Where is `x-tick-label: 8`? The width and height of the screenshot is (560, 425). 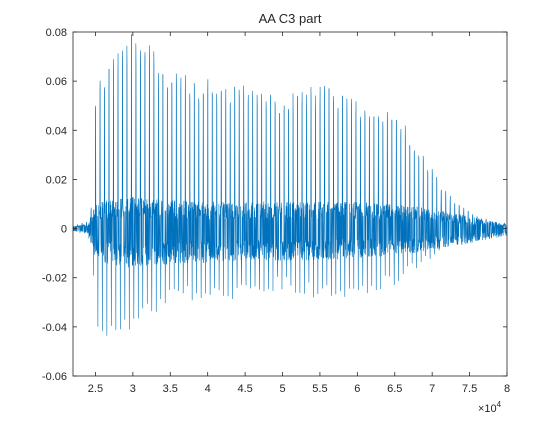
x-tick-label: 8 is located at coordinates (507, 389).